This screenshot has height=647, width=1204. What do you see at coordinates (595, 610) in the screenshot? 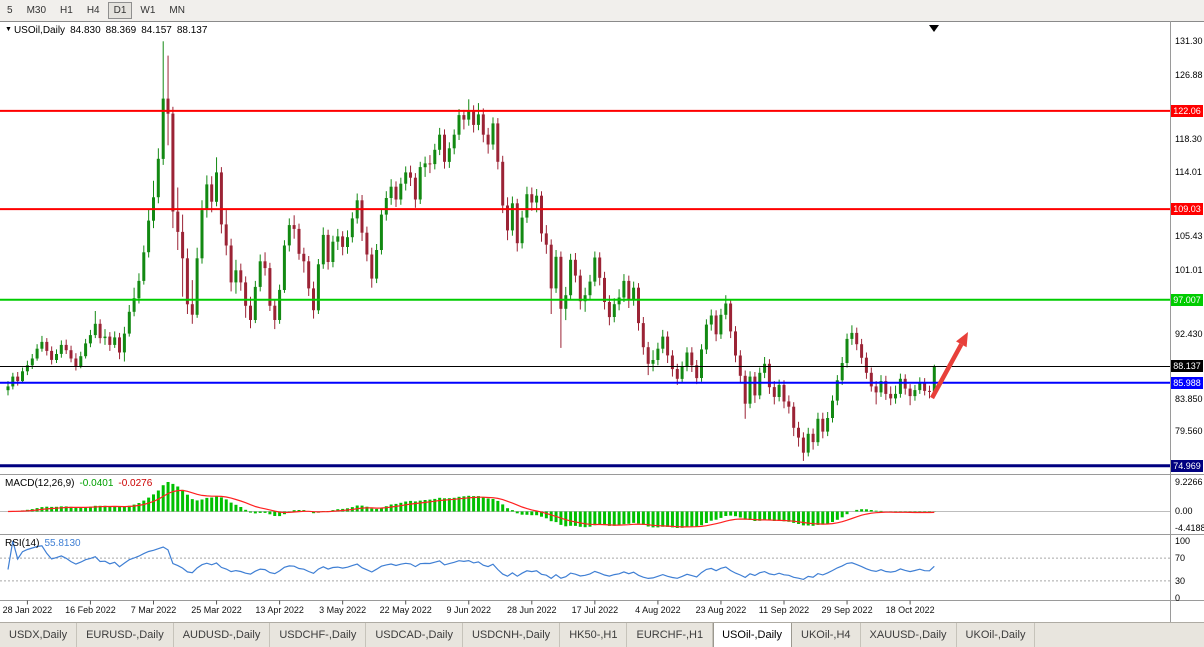
I see `time-axis-label: 17 Jul 2022` at bounding box center [595, 610].